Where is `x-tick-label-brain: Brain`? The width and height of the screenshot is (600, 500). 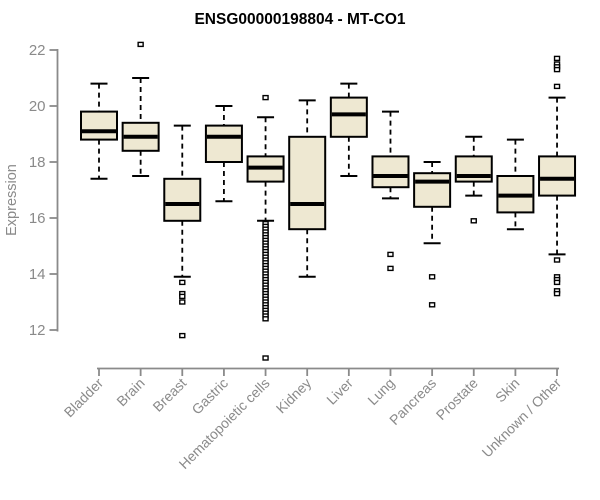 x-tick-label-brain: Brain is located at coordinates (130, 392).